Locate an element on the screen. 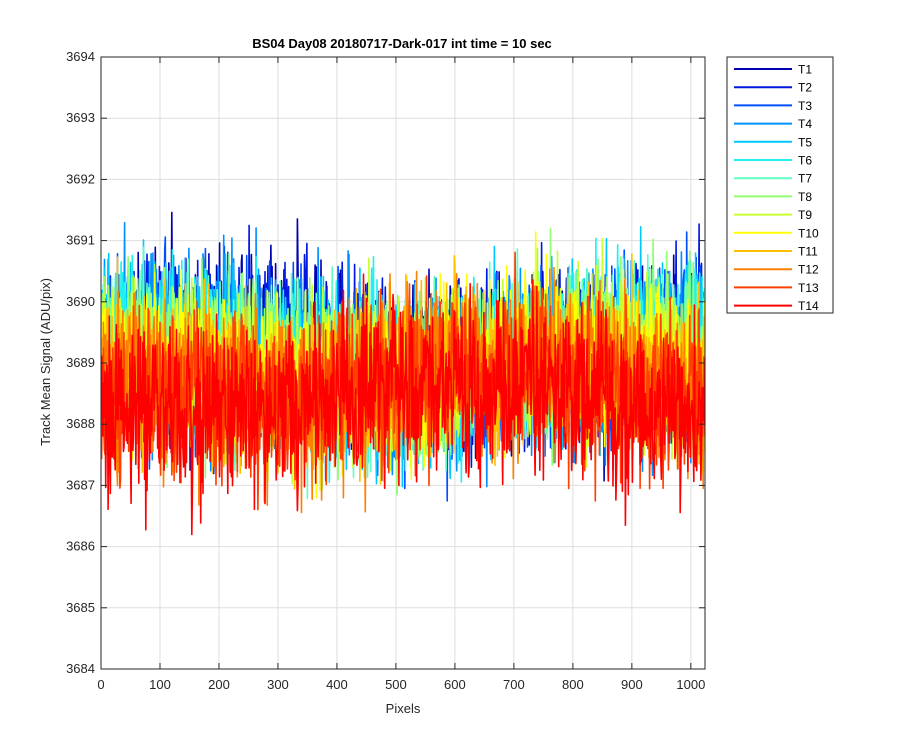  legend-label: T11 is located at coordinates (808, 252).